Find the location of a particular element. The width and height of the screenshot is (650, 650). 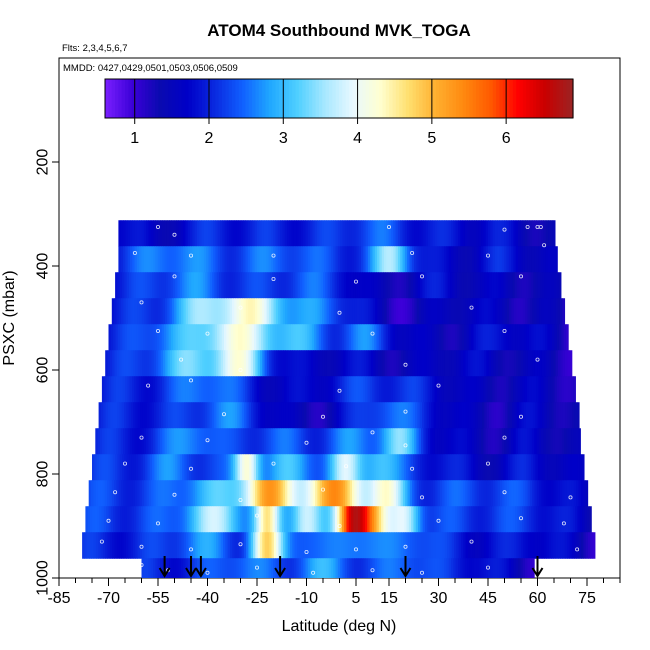

x-tick-label: -40 is located at coordinates (207, 598).